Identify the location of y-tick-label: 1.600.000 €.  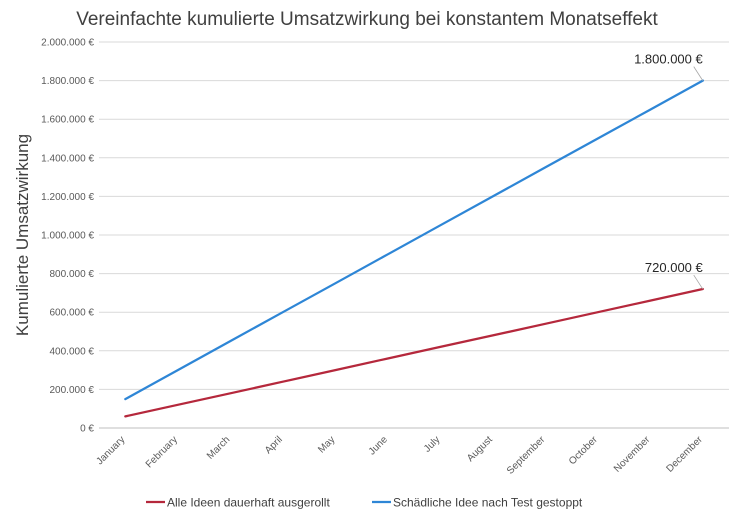
(67, 120).